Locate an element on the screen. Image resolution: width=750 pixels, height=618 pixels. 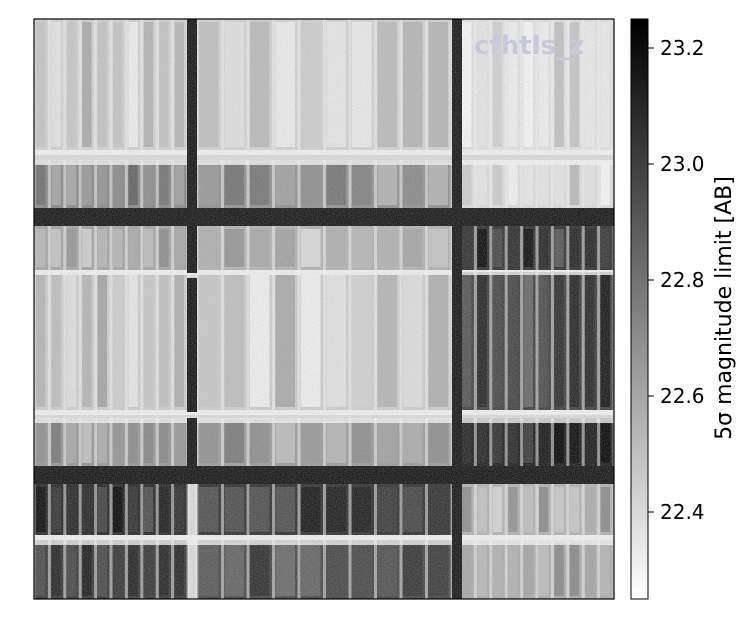
colorbar-ticks: 23.2 23.0 22.8 22.6 22.4 is located at coordinates (676, 280).